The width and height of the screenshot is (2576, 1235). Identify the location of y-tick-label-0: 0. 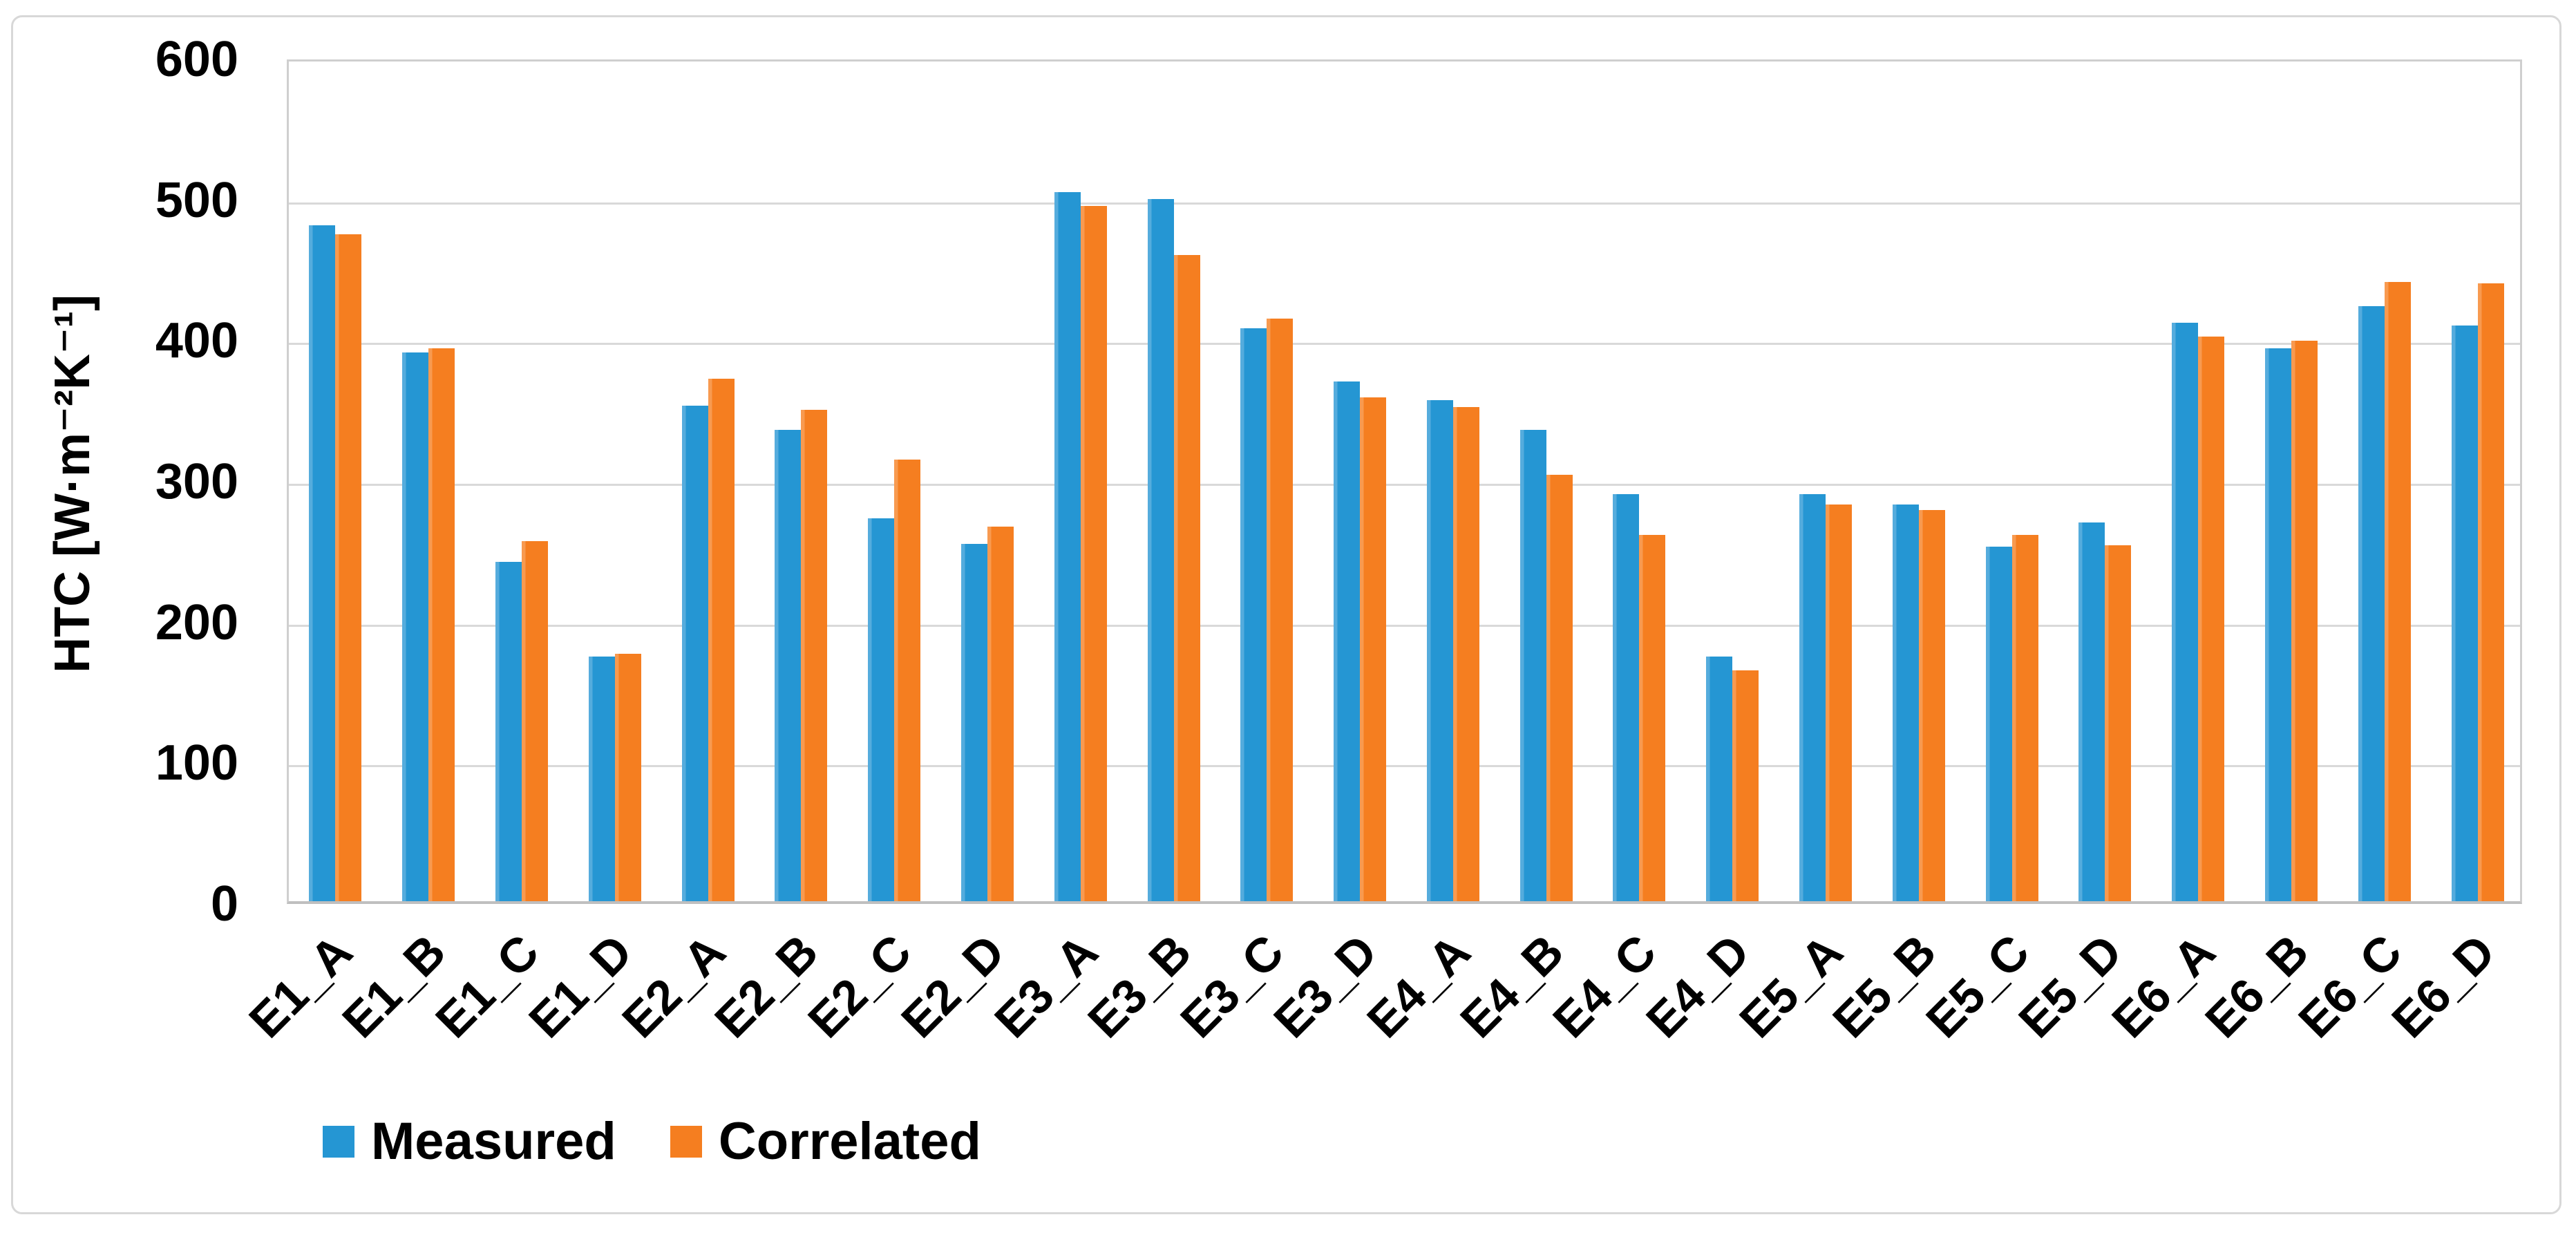
(224, 904).